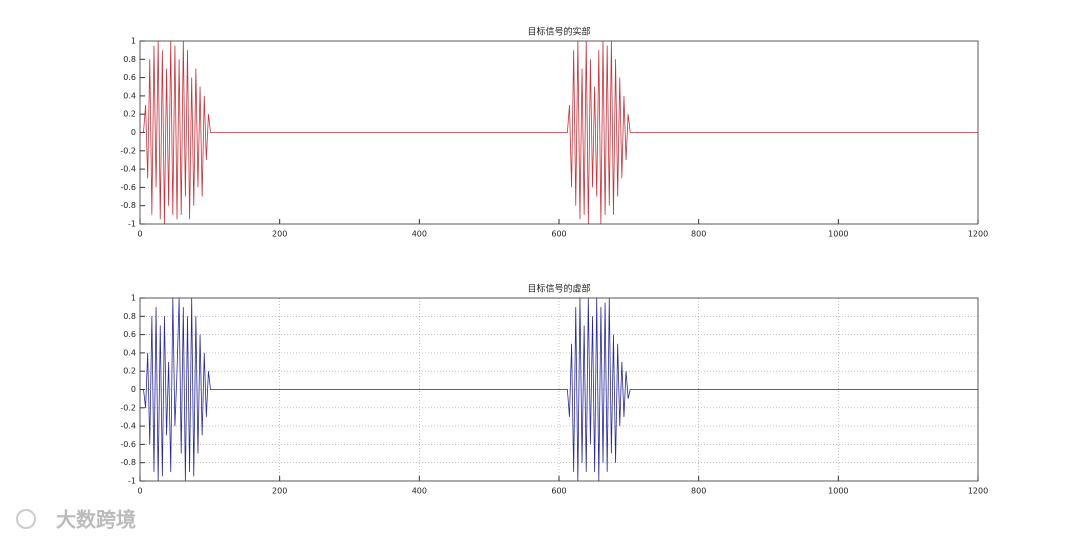  What do you see at coordinates (96, 520) in the screenshot?
I see `watermark: 大数跨境` at bounding box center [96, 520].